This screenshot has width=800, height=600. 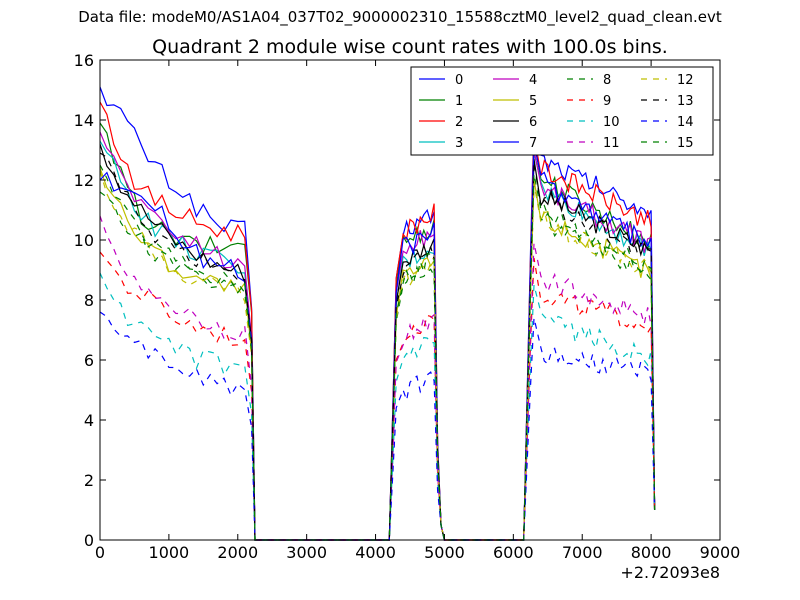 I want to click on legend-label-12: 12, so click(x=685, y=80).